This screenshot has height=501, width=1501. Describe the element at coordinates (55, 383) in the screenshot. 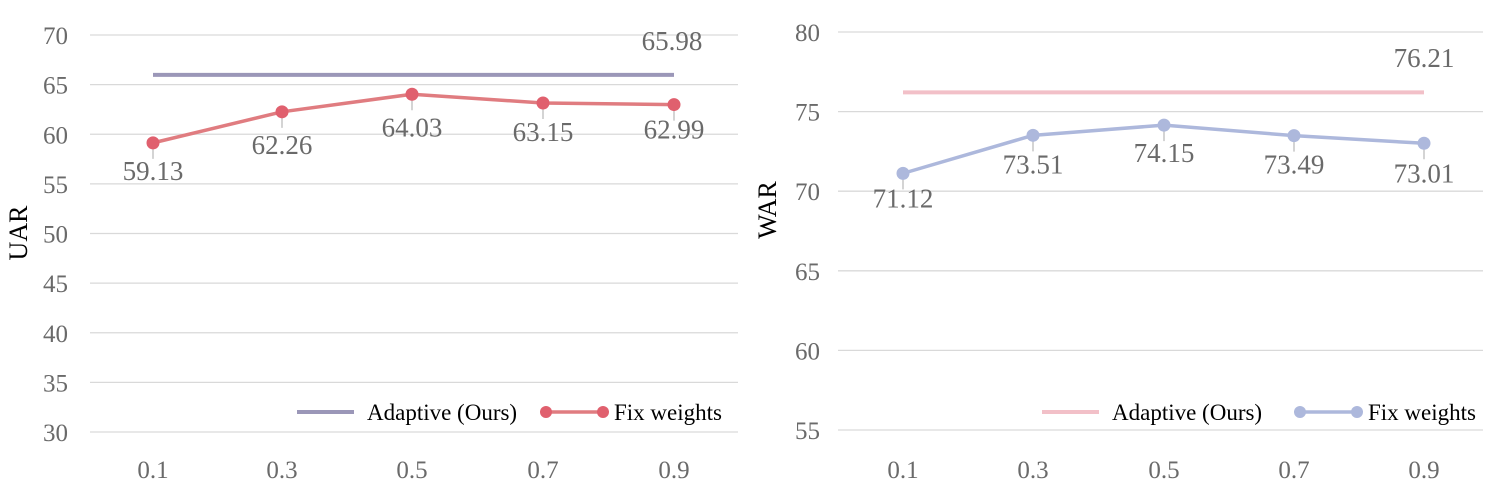

I see `y-tick-label: 35` at that location.